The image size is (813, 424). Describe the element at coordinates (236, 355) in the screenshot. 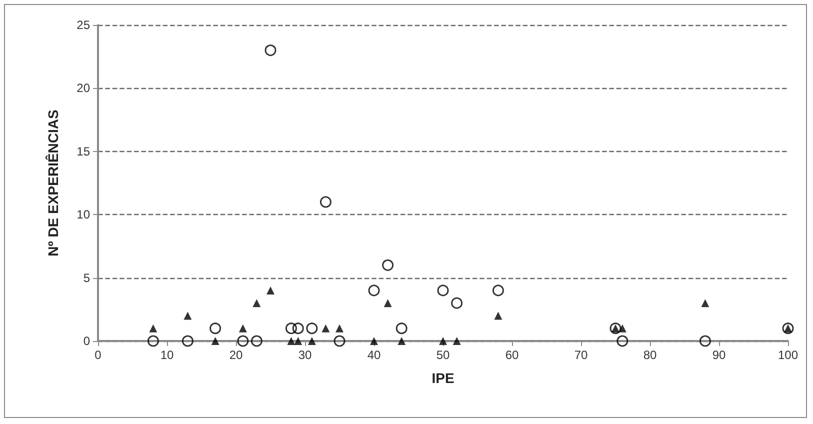

I see `x-tick-label: 20` at that location.